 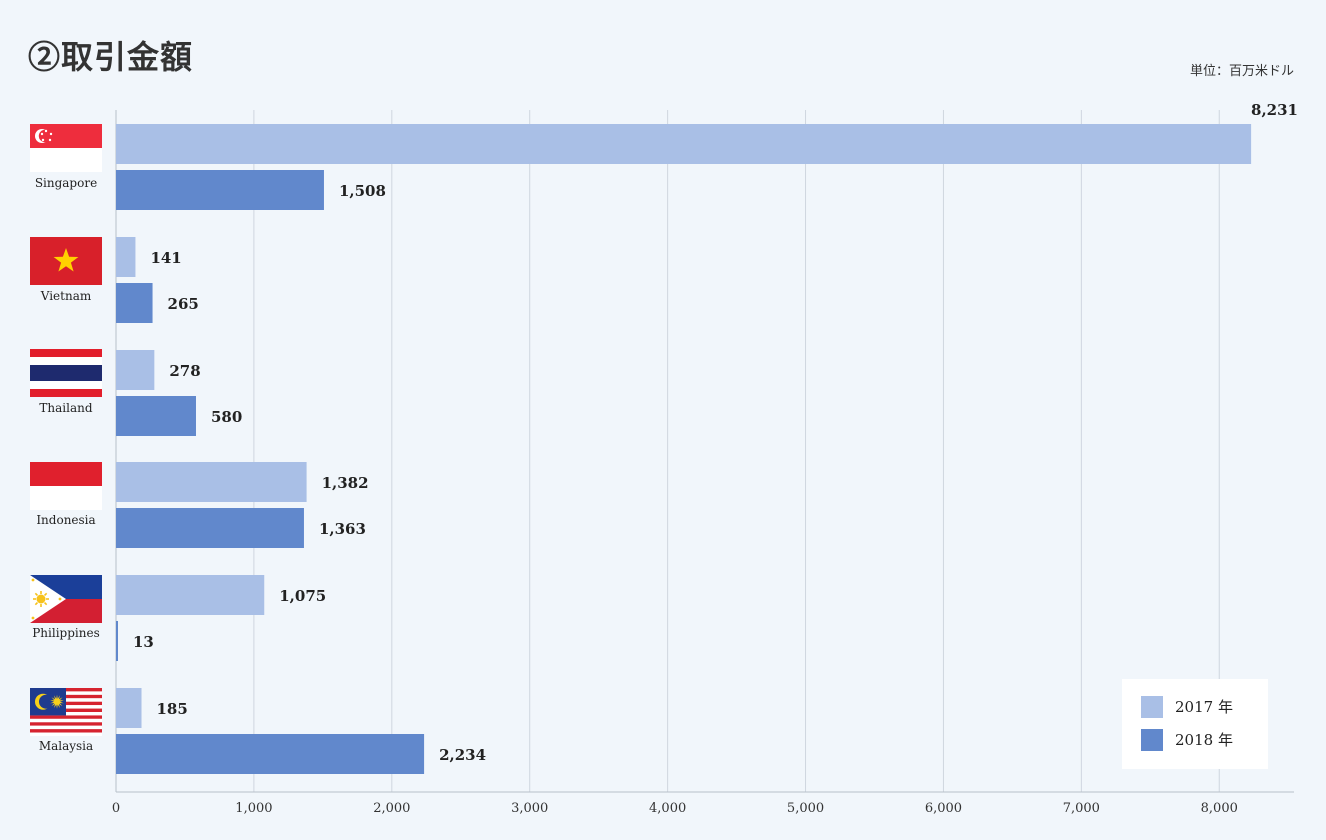 I want to click on bar-indonesia-2018, so click(x=210, y=528).